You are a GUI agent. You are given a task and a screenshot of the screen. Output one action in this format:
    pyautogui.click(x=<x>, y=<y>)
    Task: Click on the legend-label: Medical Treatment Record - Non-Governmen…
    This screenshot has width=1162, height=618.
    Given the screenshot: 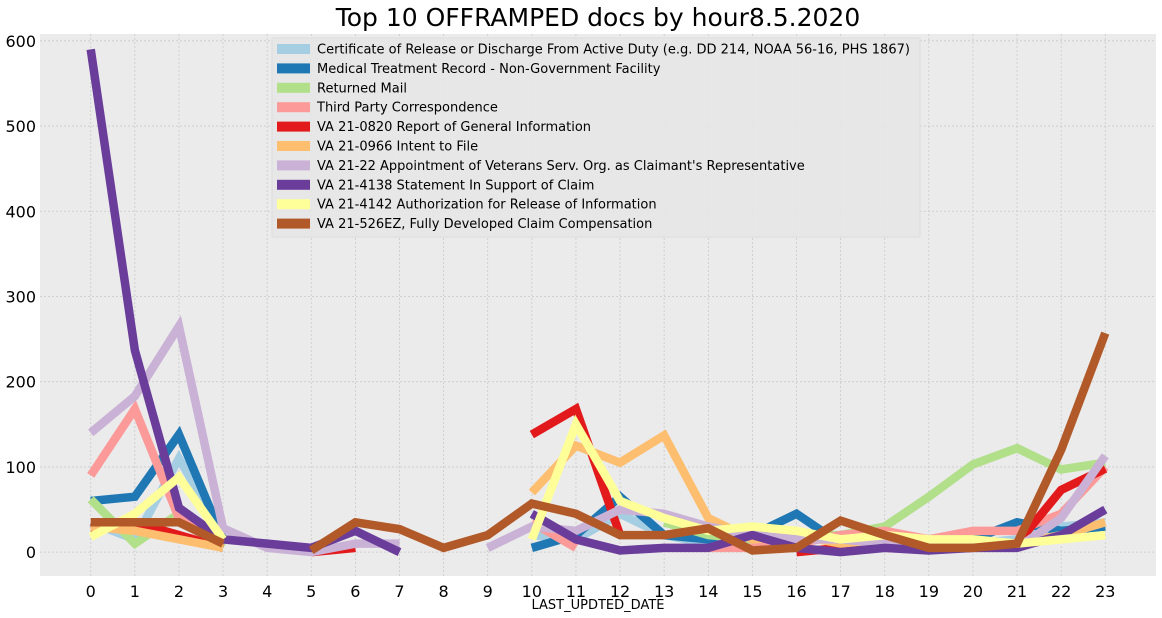 What is the action you would take?
    pyautogui.click(x=489, y=69)
    